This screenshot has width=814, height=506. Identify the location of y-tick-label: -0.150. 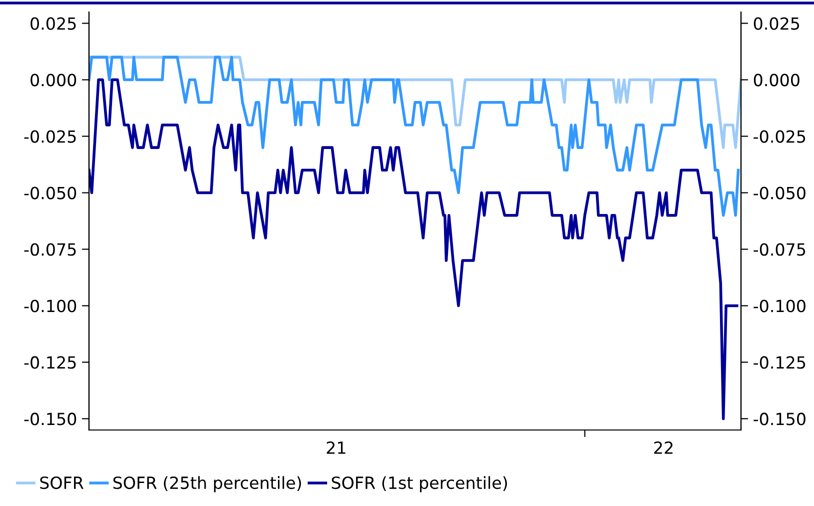
(50, 419).